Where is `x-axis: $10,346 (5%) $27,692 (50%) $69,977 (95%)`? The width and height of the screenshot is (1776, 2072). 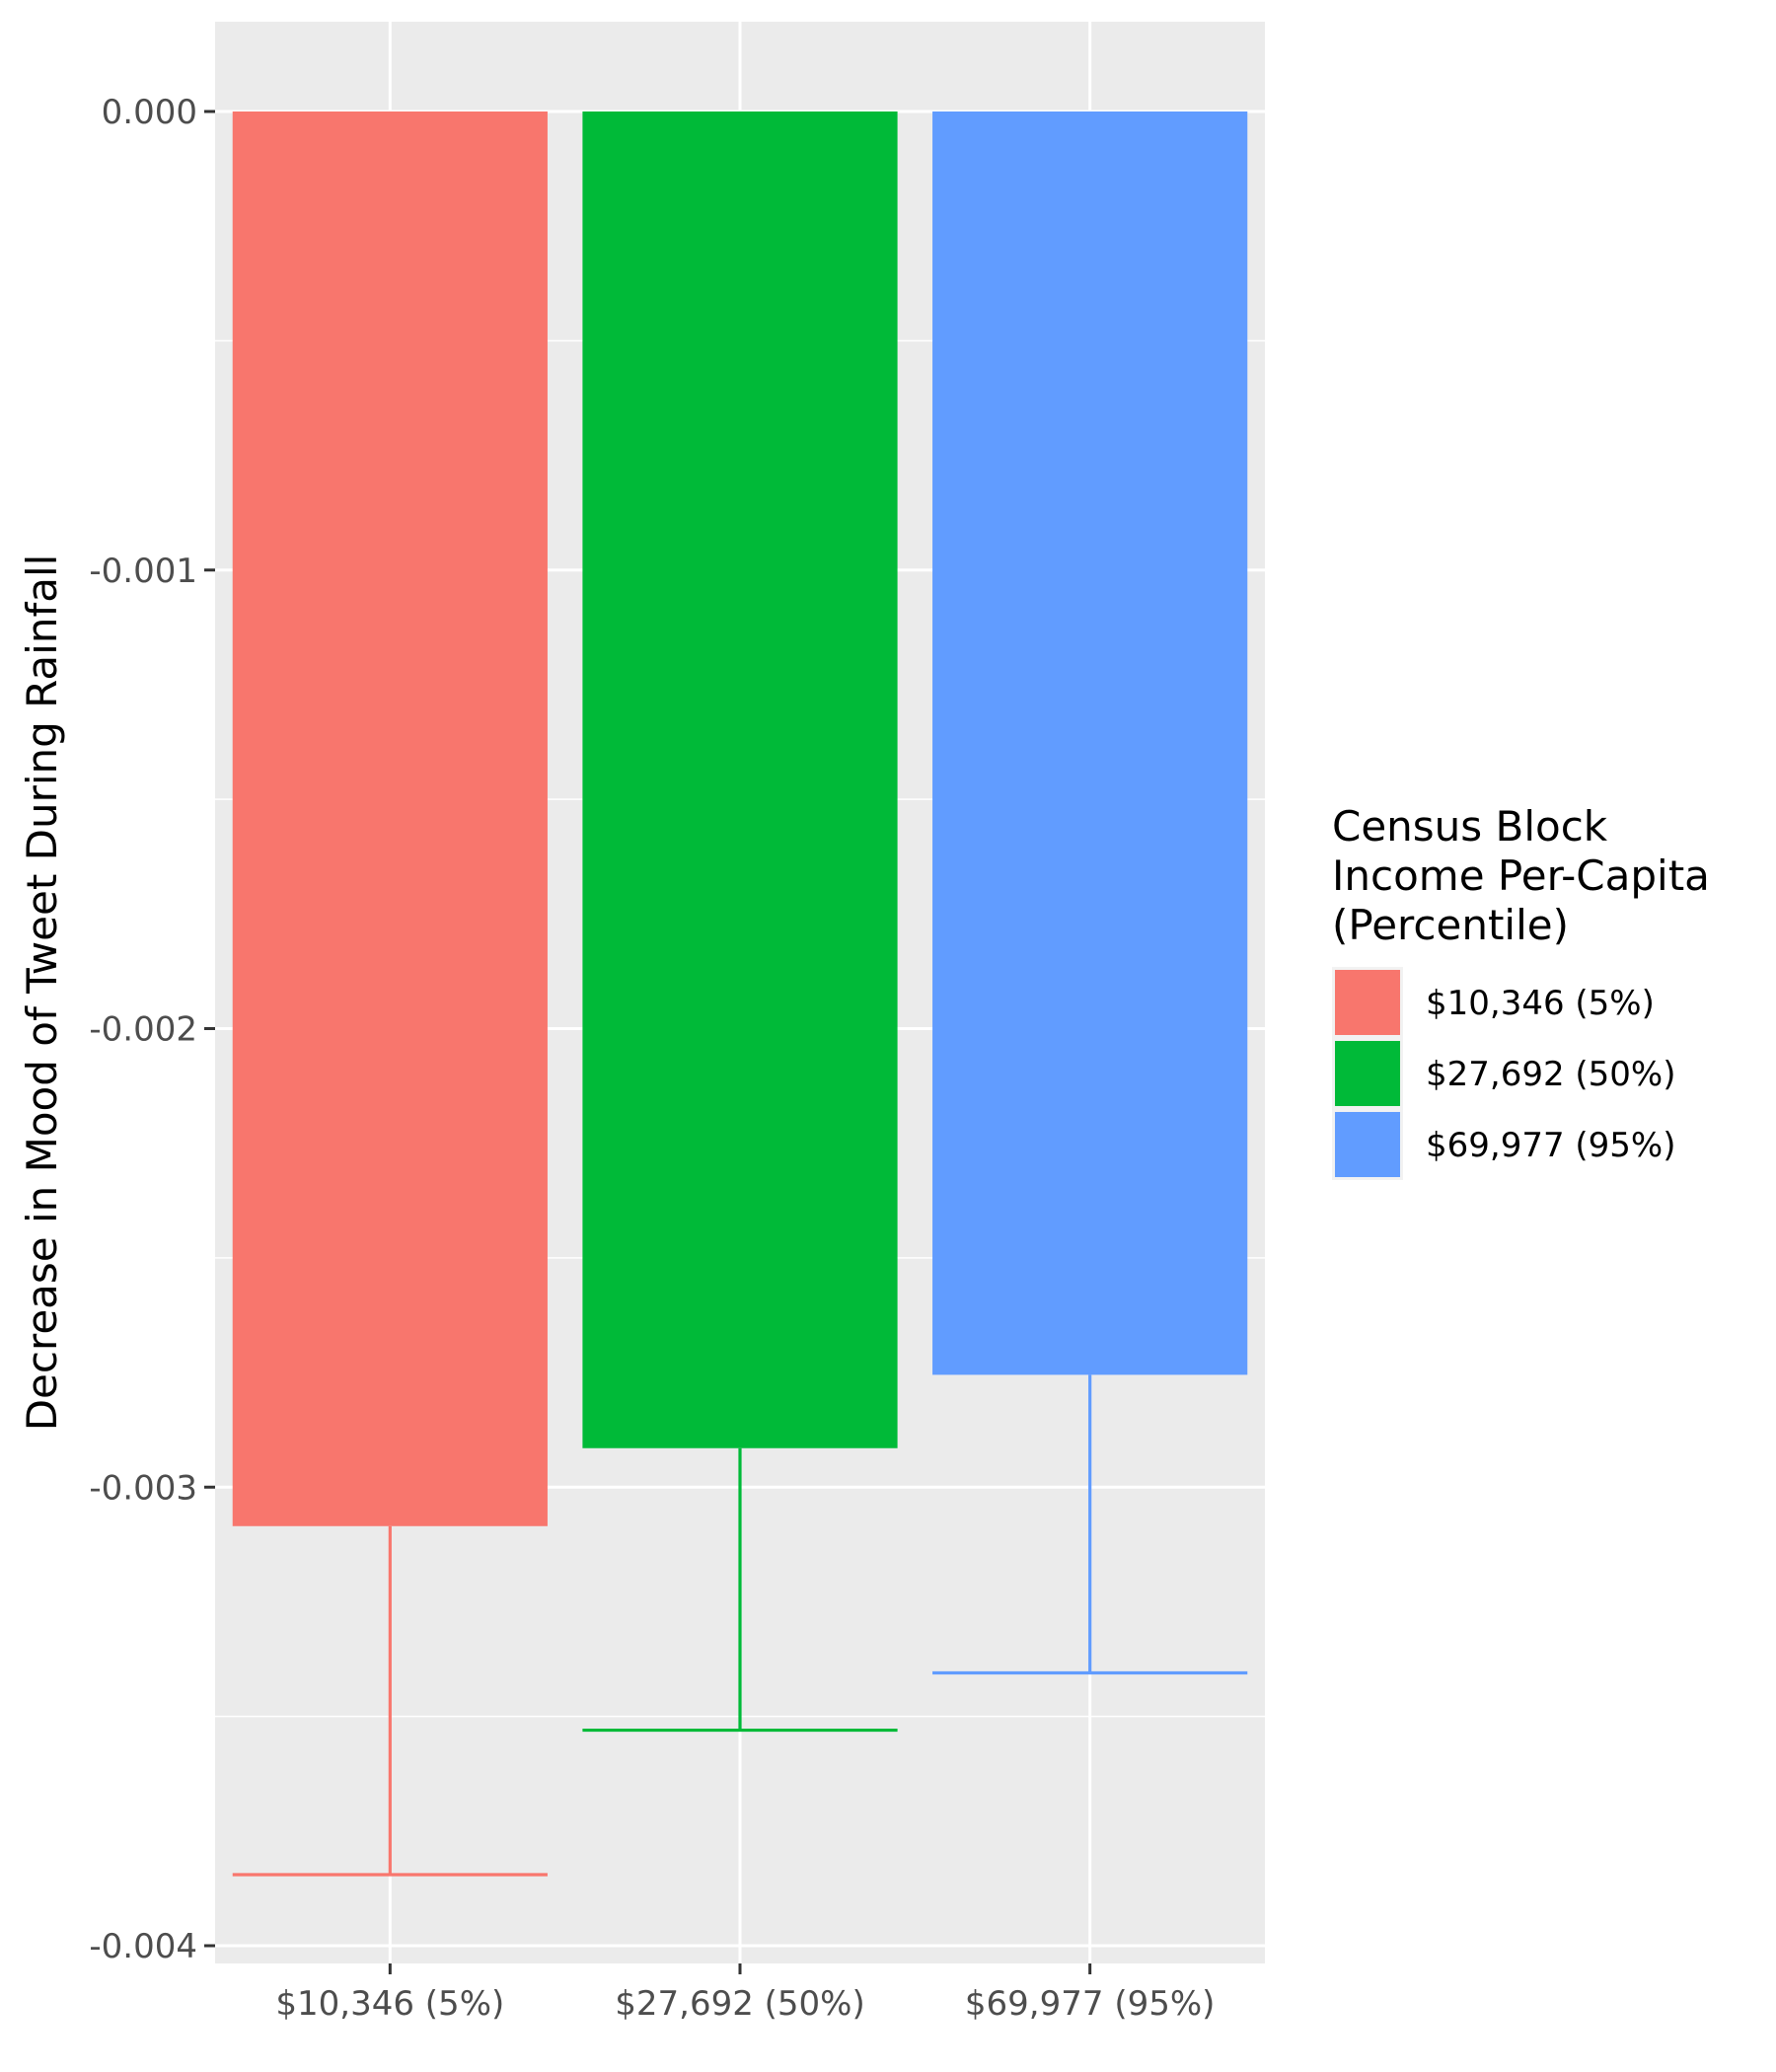 x-axis: $10,346 (5%) $27,692 (50%) $69,977 (95%) is located at coordinates (745, 1994).